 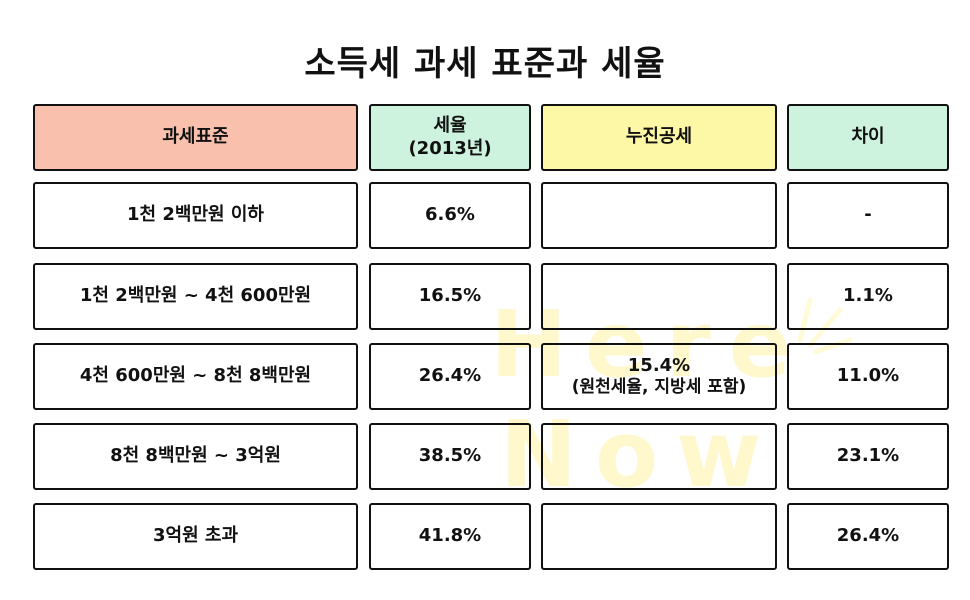 I want to click on row-1-rate: 6.6%, so click(x=450, y=215).